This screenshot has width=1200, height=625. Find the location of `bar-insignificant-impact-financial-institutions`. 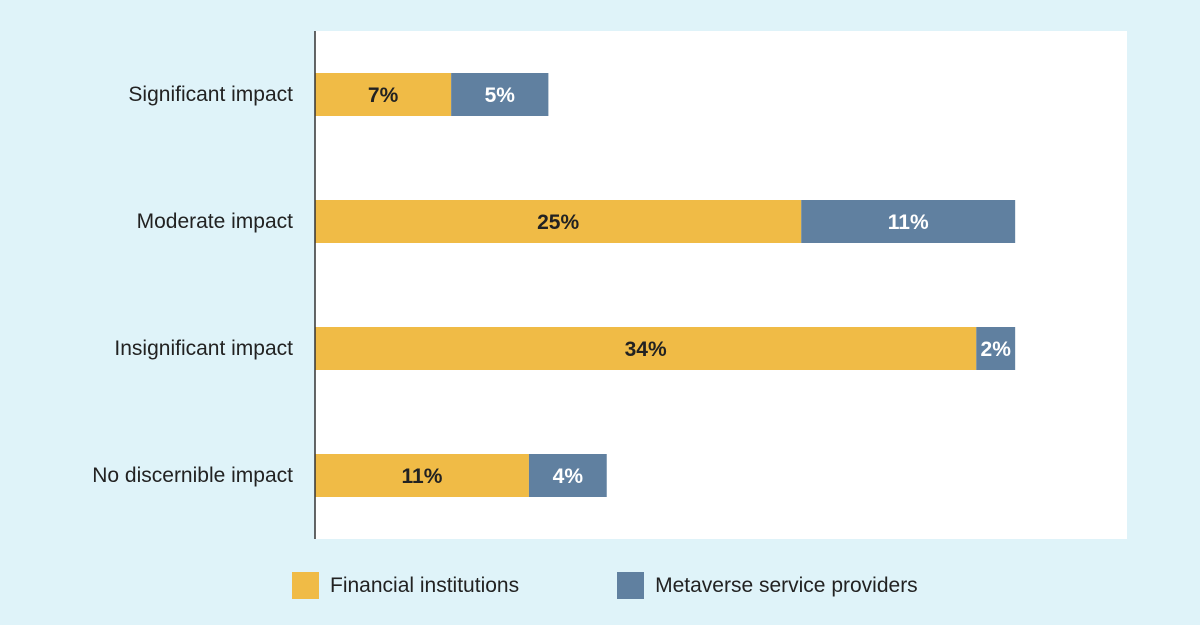

bar-insignificant-impact-financial-institutions is located at coordinates (646, 348).